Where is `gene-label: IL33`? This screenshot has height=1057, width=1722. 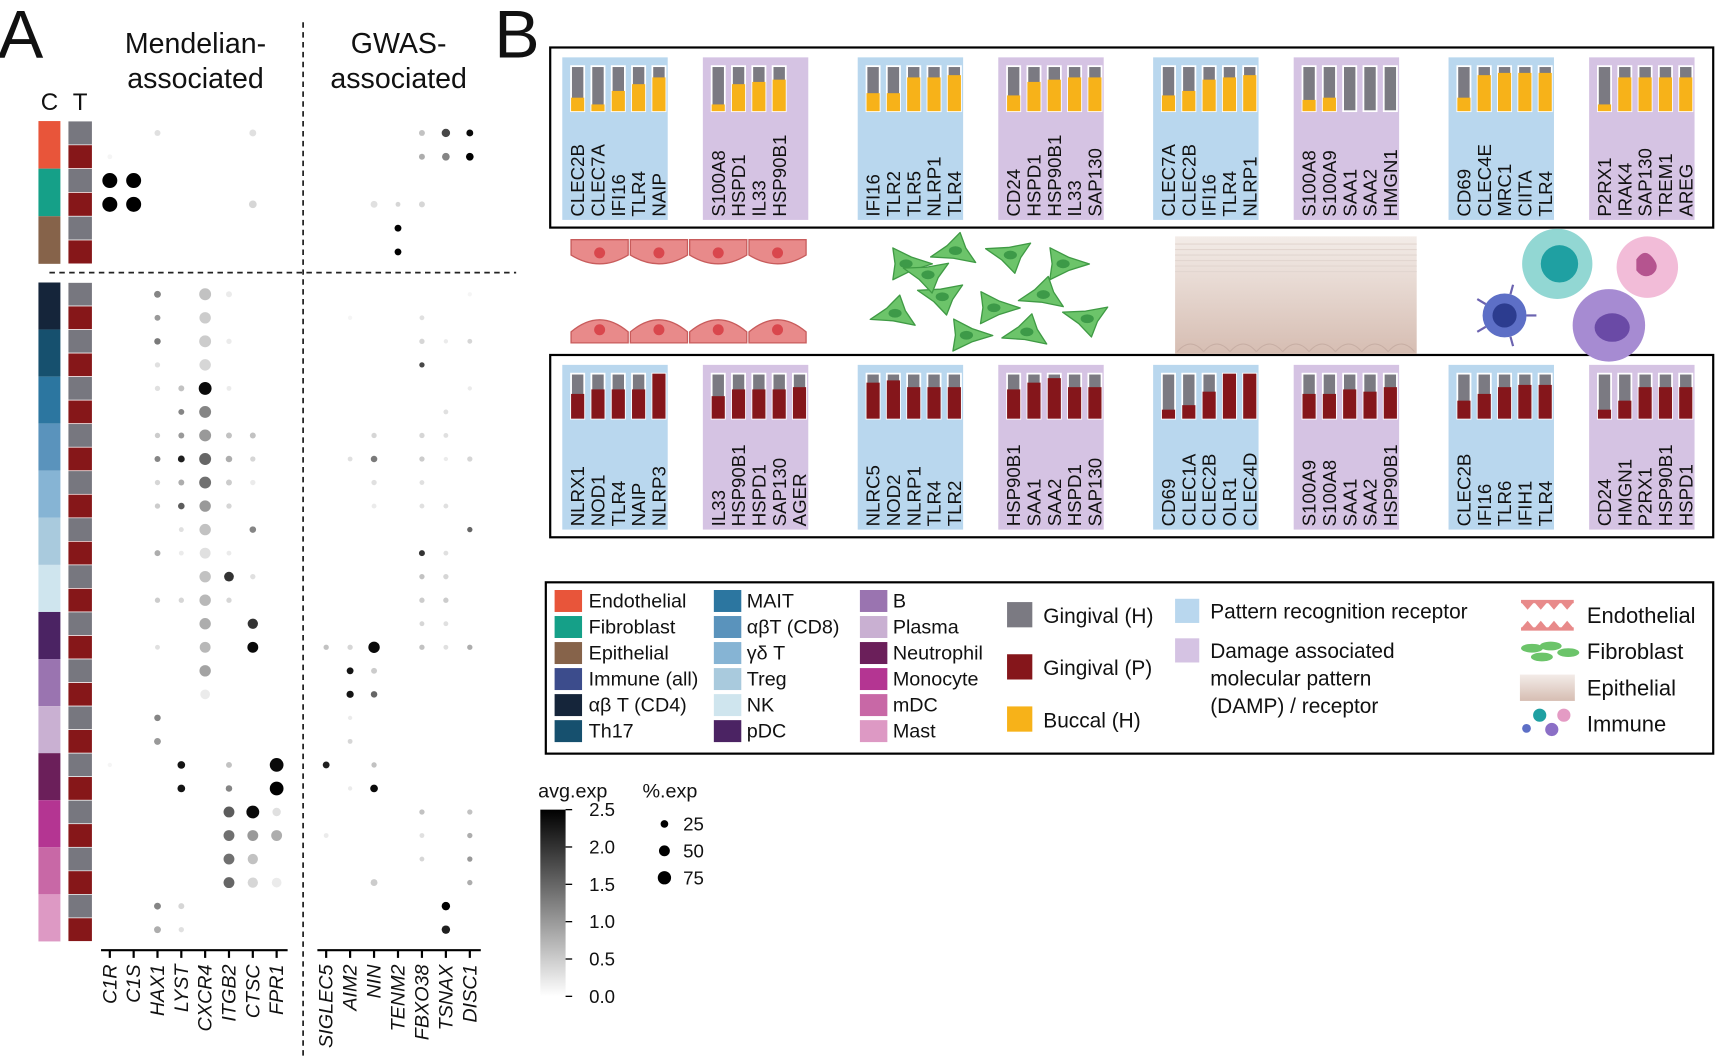
gene-label: IL33 is located at coordinates (758, 198).